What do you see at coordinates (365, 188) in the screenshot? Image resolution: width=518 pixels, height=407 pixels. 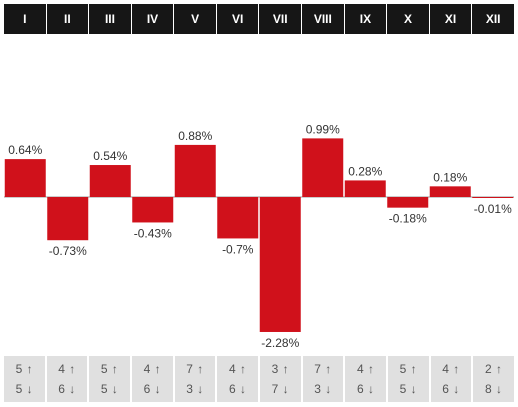 I see `bar-ix` at bounding box center [365, 188].